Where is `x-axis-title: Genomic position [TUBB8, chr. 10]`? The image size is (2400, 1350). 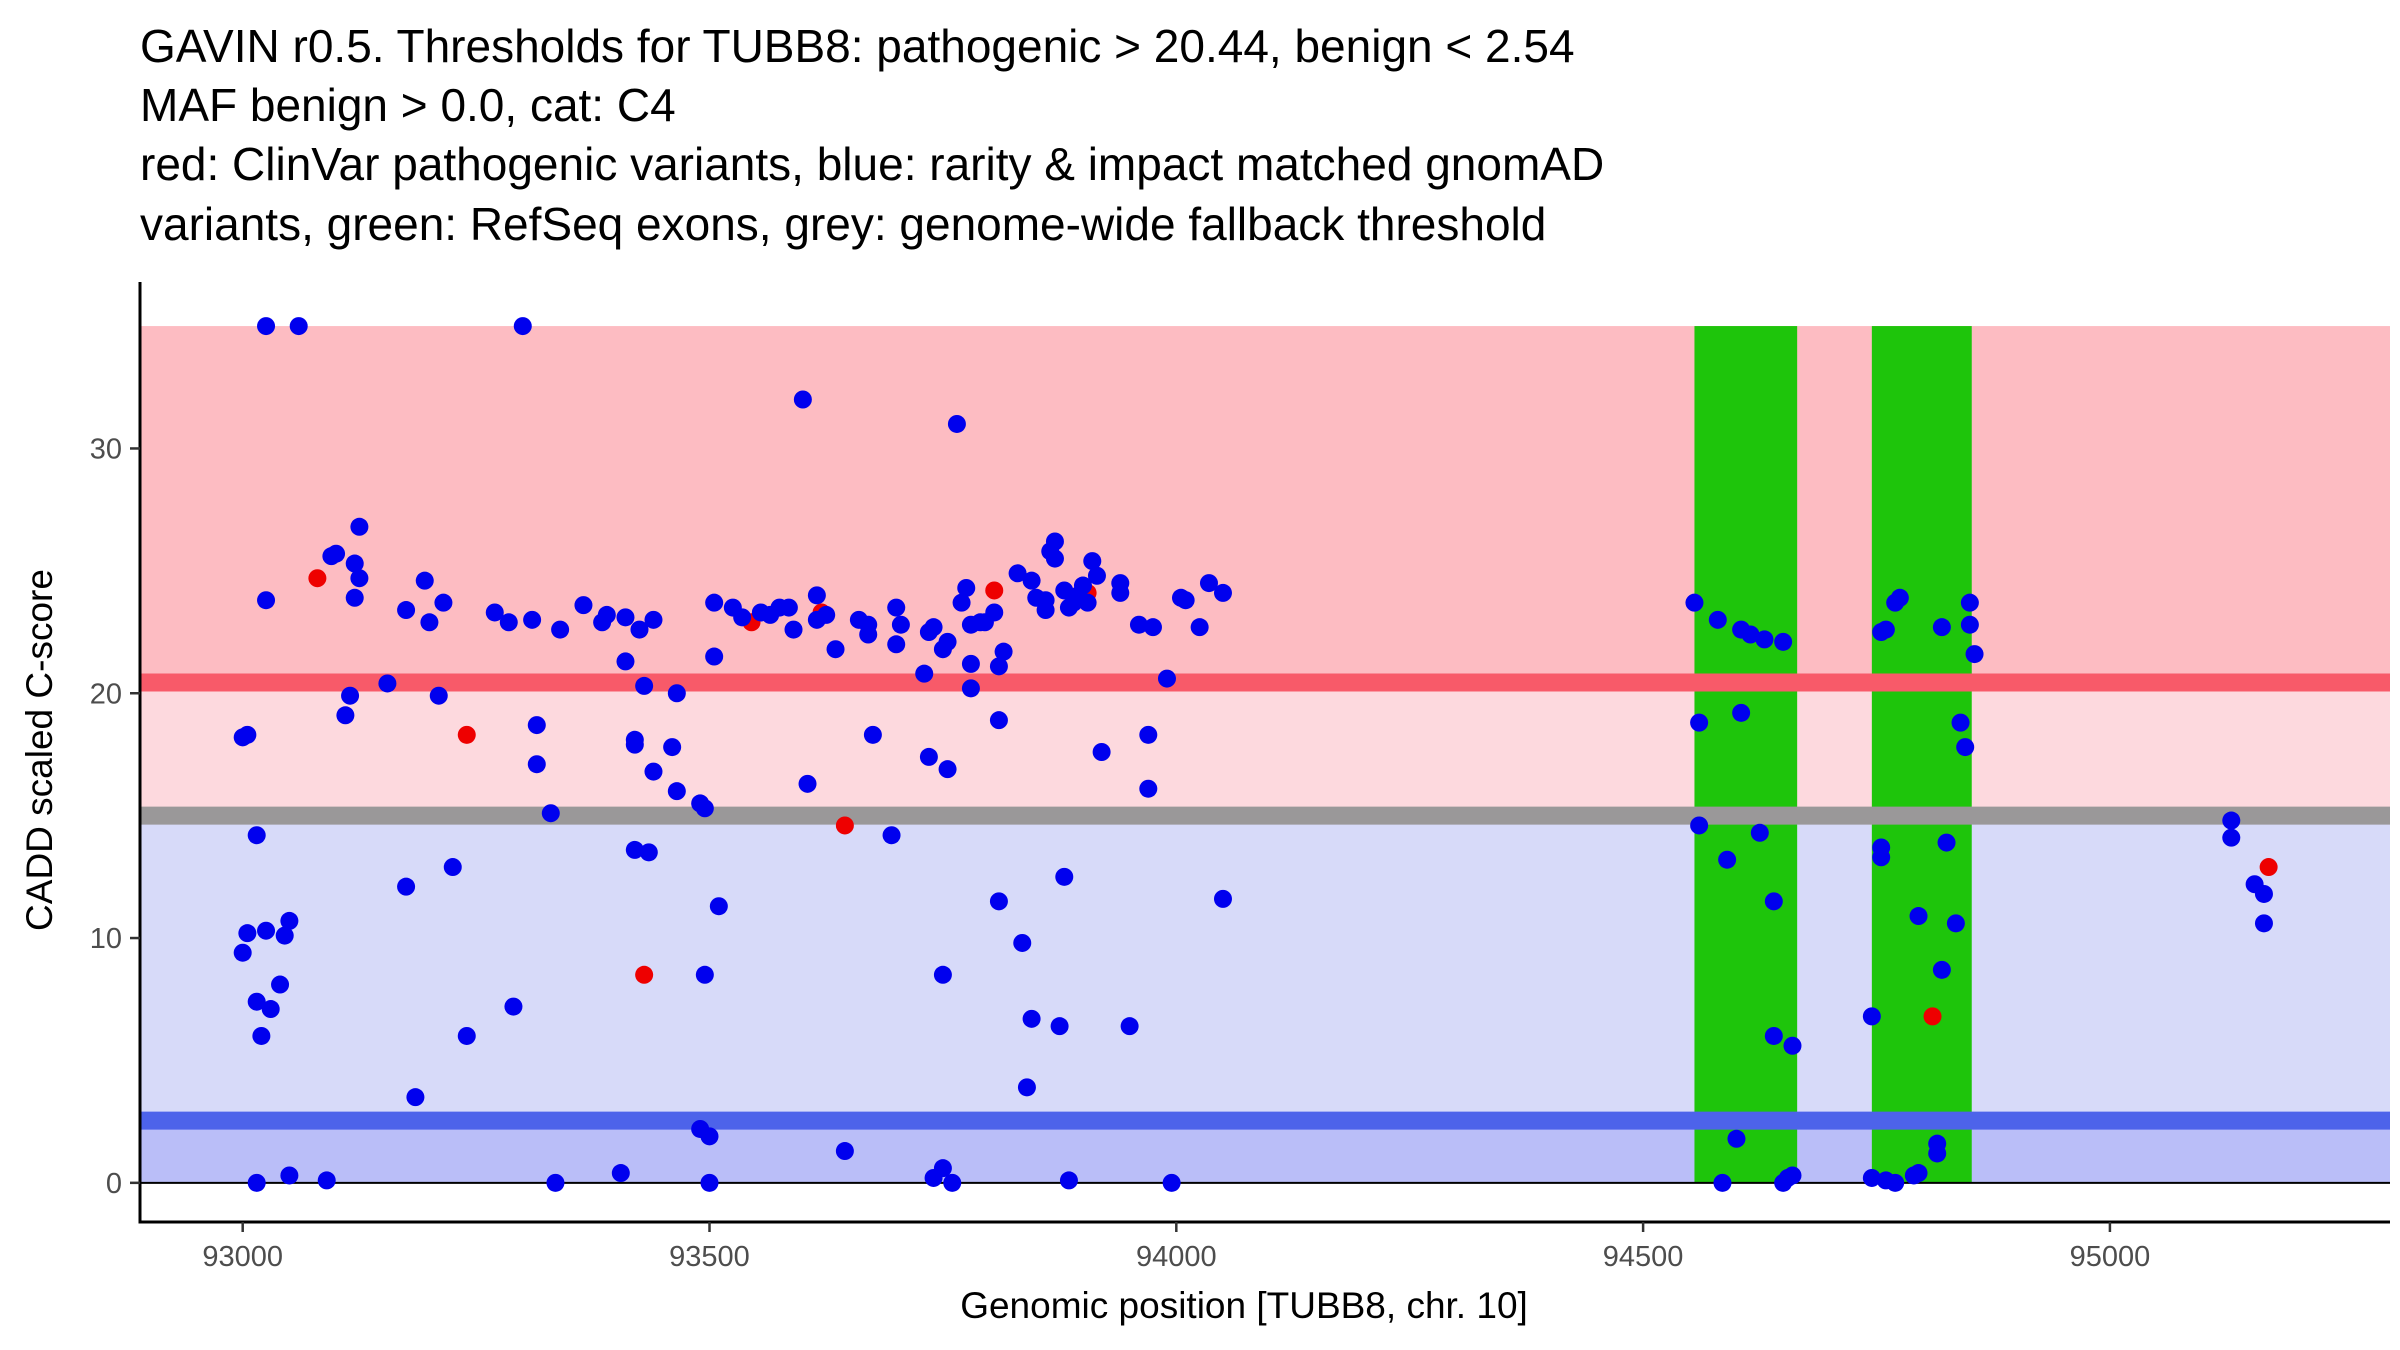 x-axis-title: Genomic position [TUBB8, chr. 10] is located at coordinates (1244, 1305).